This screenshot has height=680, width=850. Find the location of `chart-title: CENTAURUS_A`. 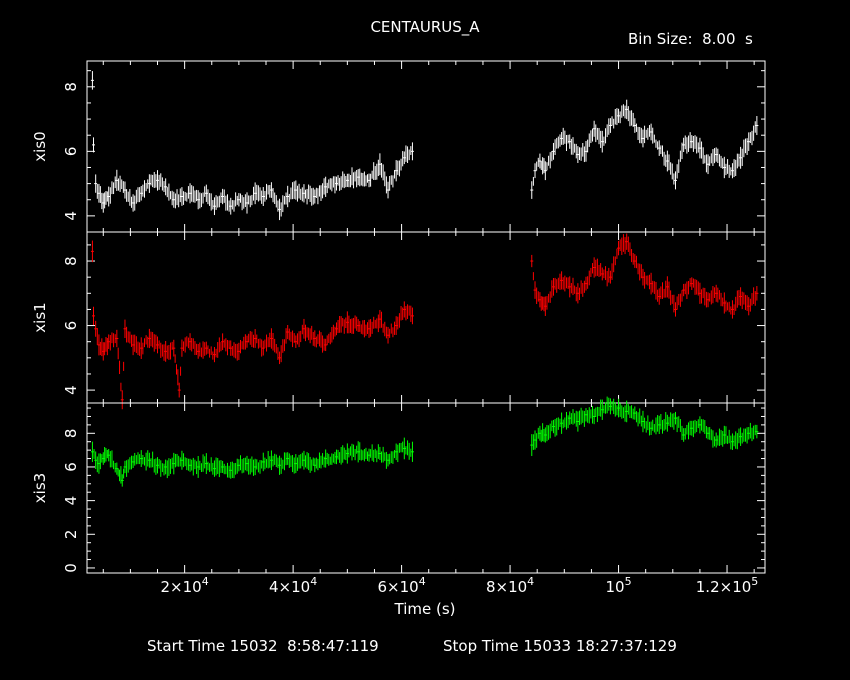

chart-title: CENTAURUS_A is located at coordinates (425, 27).